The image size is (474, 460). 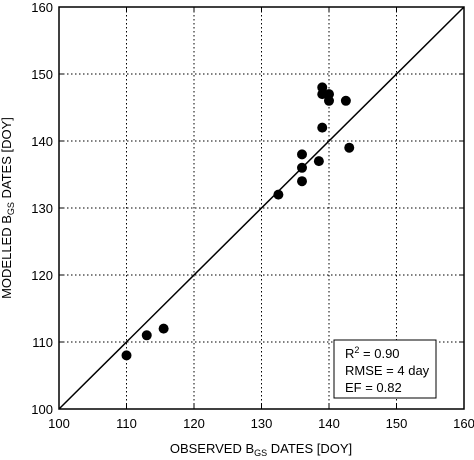 I want to click on x-tick-label-140: 140, so click(x=329, y=423).